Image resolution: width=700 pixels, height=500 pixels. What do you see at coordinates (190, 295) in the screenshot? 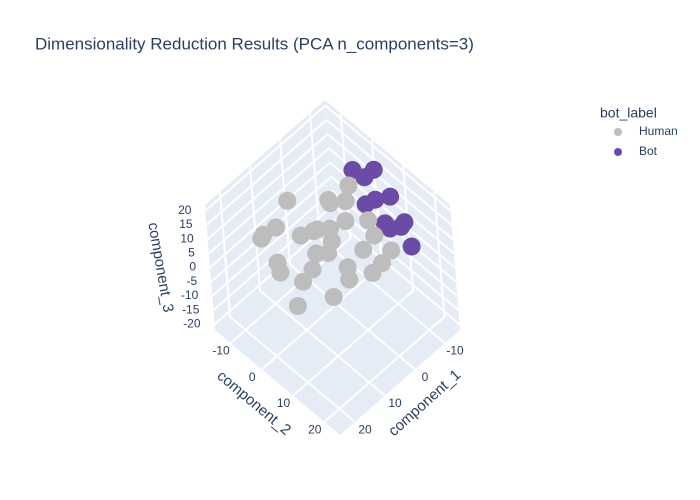
I see `z-tick-label: -10` at bounding box center [190, 295].